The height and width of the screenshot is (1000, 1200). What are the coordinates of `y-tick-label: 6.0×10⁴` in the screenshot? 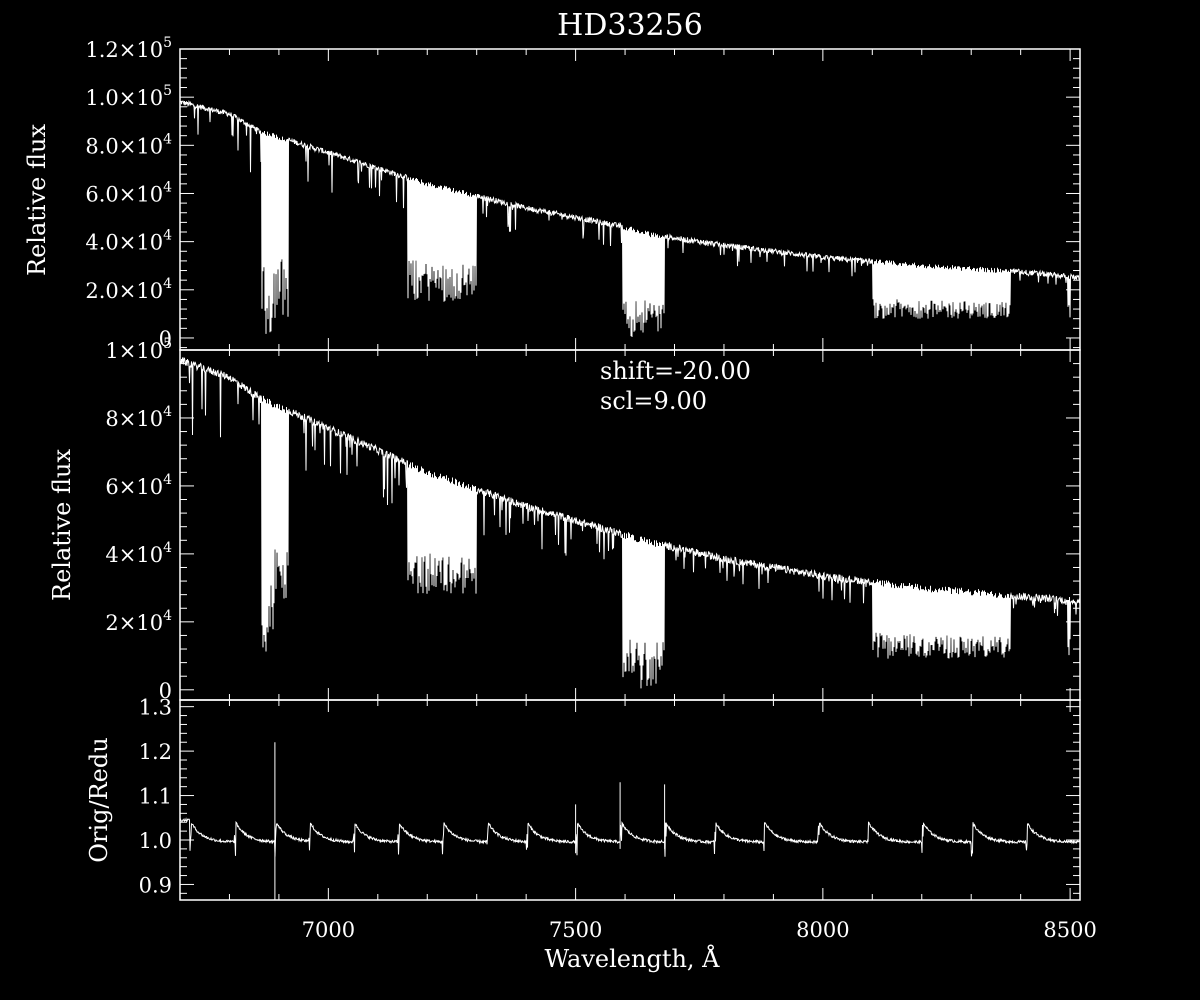 It's located at (128, 192).